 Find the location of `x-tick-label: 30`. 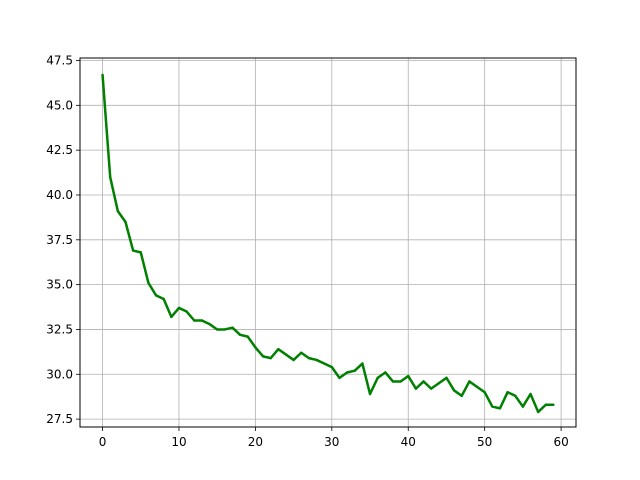

x-tick-label: 30 is located at coordinates (331, 442).